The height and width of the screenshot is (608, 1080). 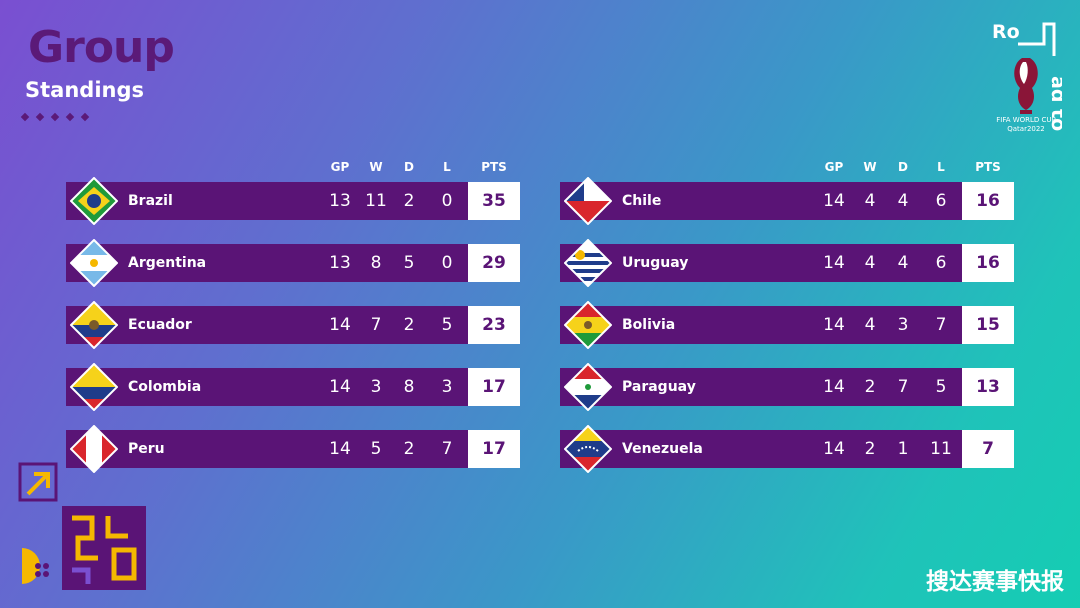 What do you see at coordinates (1054, 103) in the screenshot?
I see `logo-text-adto: ad to` at bounding box center [1054, 103].